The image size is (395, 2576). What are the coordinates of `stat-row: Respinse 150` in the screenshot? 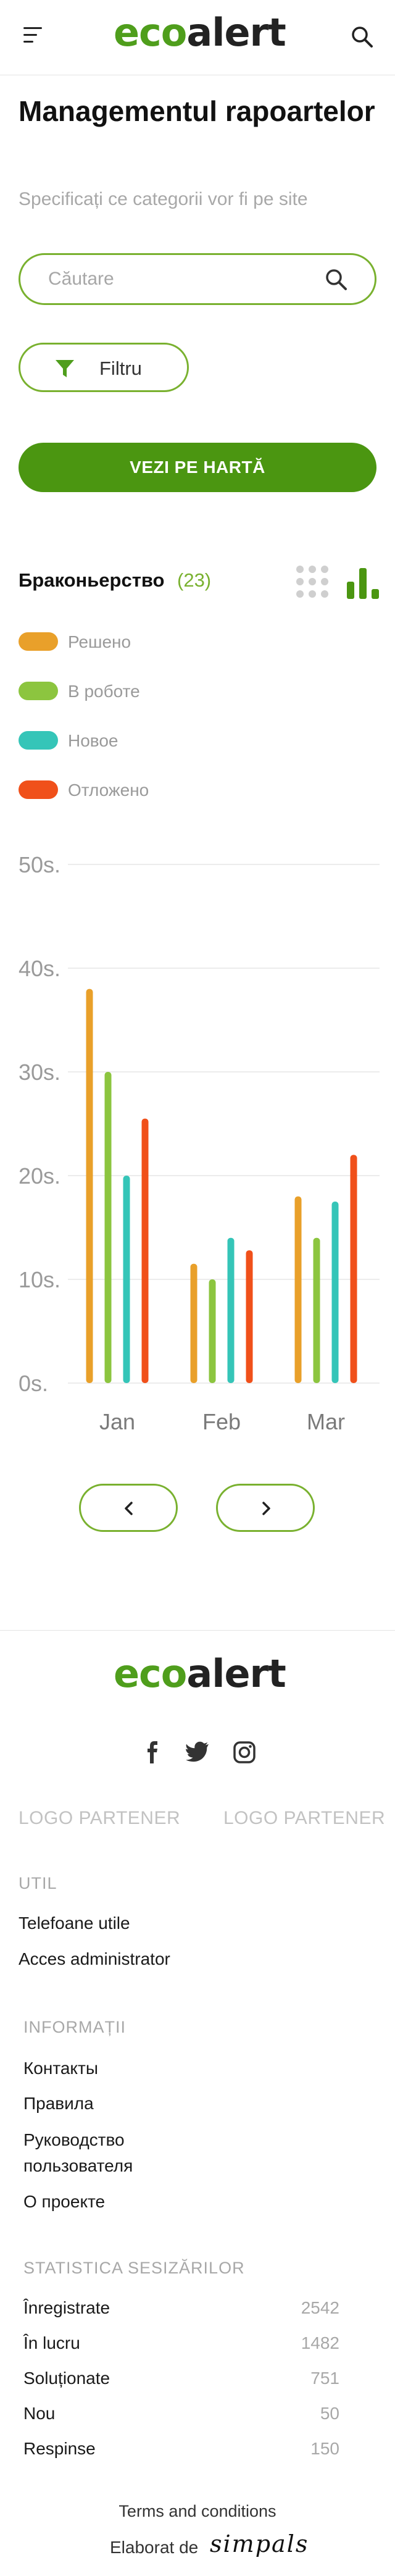 It's located at (181, 2450).